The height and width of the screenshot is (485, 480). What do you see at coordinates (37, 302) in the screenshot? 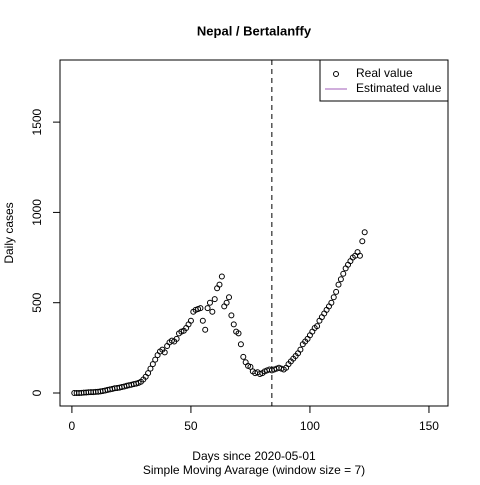
I see `y-tick-label: 500` at bounding box center [37, 302].